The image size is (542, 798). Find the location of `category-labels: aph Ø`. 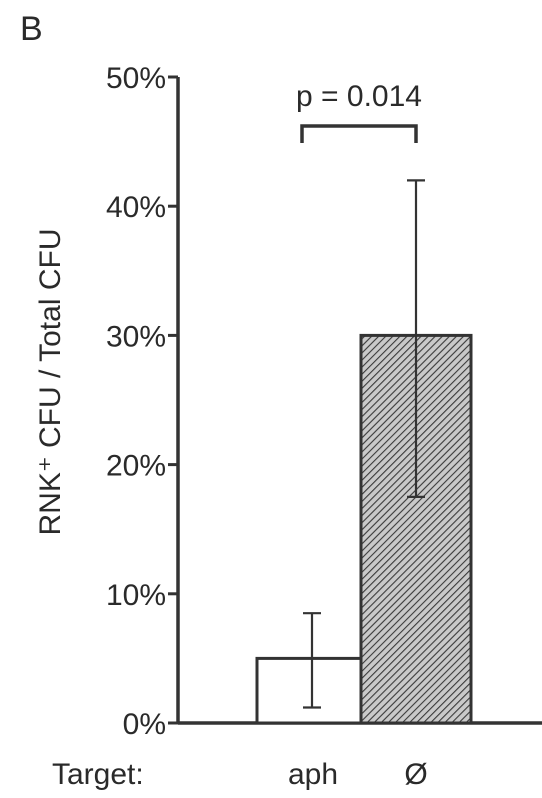

category-labels: aph Ø is located at coordinates (358, 774).